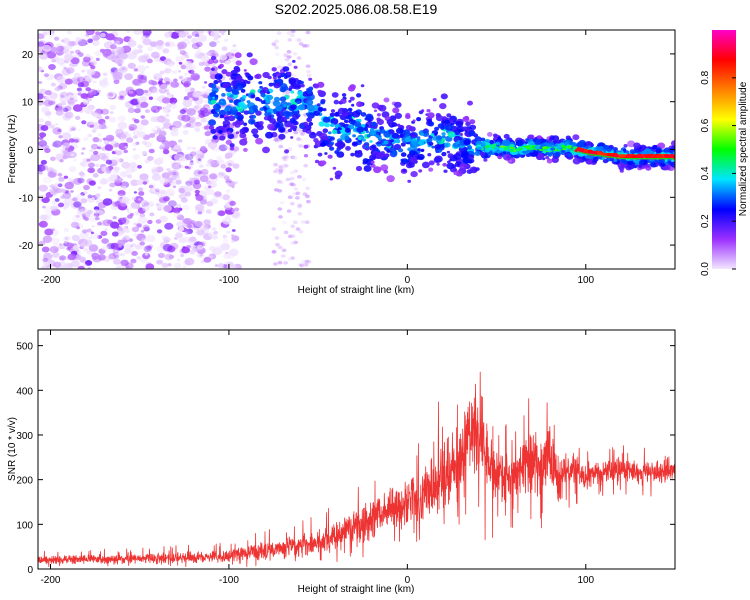 The image size is (750, 600). I want to click on spectrogram-track-line, so click(625, 155).